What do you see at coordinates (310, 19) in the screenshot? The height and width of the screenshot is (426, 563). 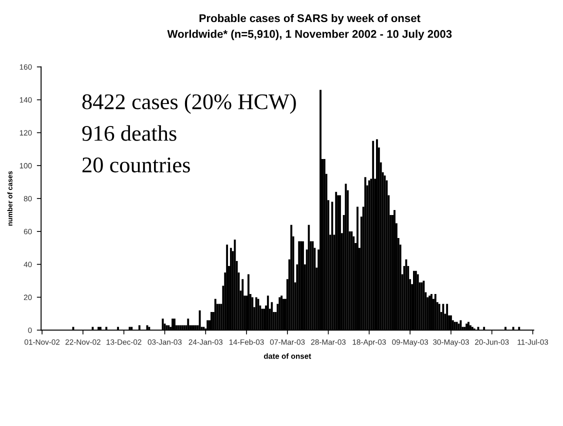 I see `chart-title: Probable cases of SARS by week of onset` at bounding box center [310, 19].